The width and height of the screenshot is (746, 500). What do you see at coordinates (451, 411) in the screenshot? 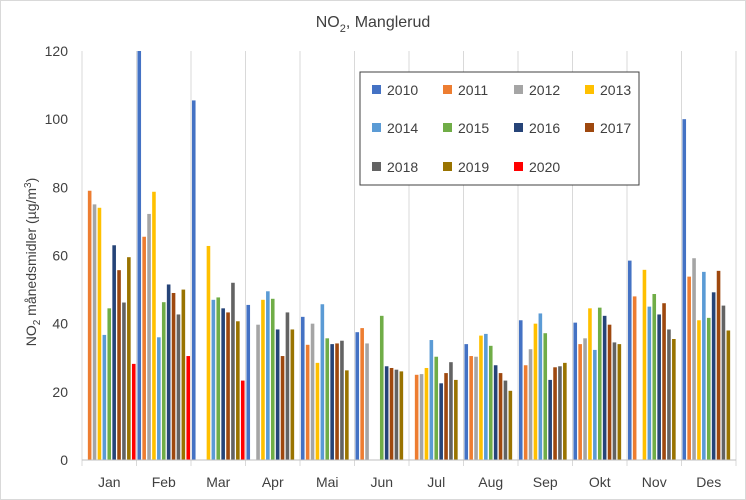
I see `bar-2018-jul` at bounding box center [451, 411].